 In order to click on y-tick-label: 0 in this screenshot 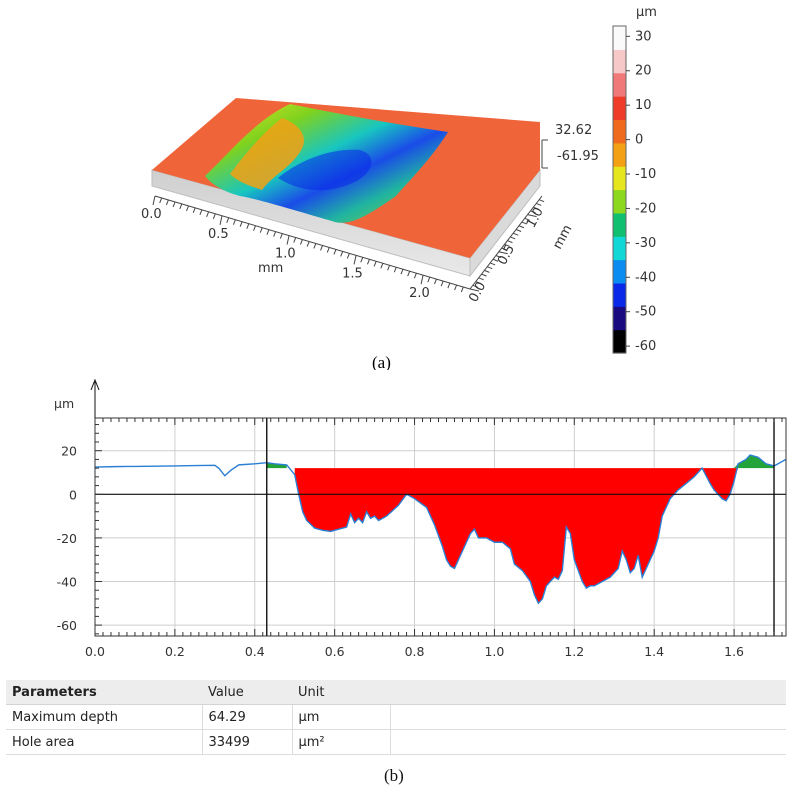, I will do `click(73, 494)`.